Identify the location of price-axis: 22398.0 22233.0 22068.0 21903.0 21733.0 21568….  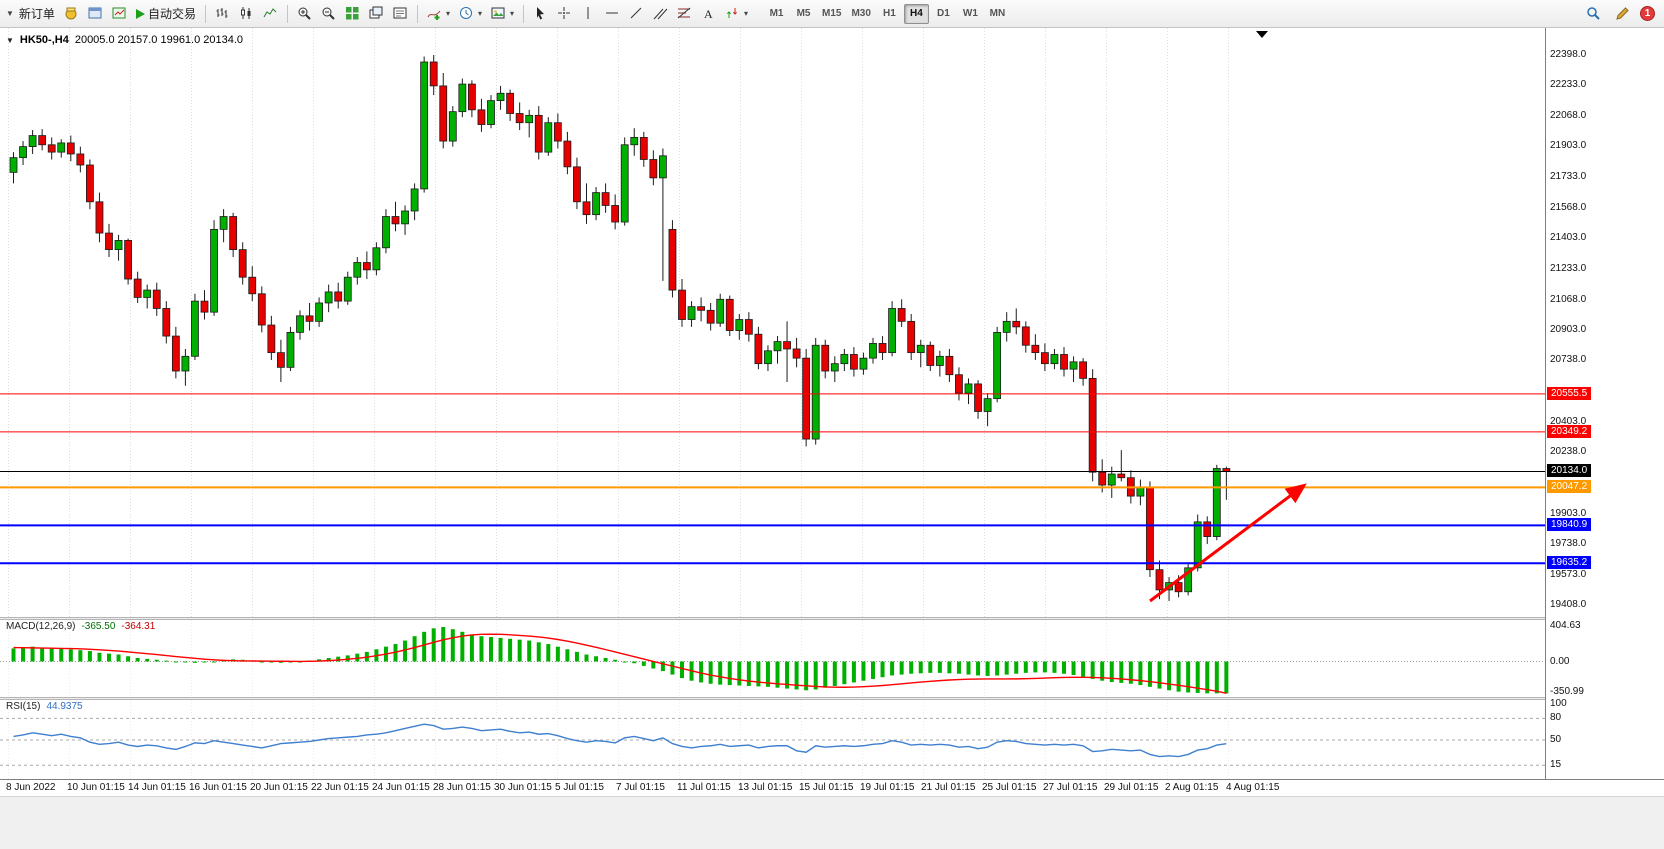
(1604, 404).